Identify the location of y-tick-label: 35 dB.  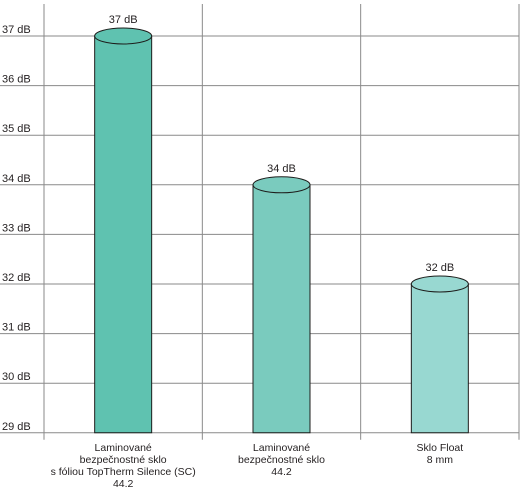
(16, 129).